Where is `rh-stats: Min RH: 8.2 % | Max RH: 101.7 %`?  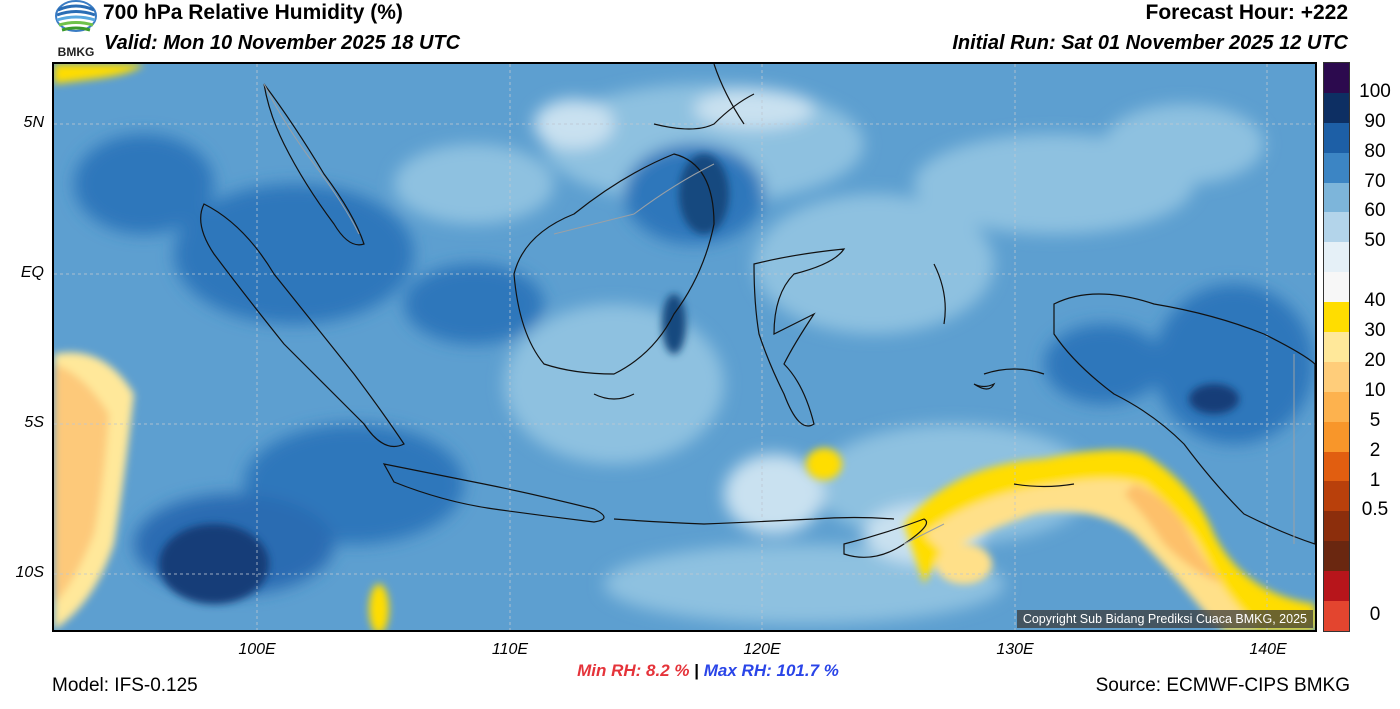 rh-stats: Min RH: 8.2 % | Max RH: 101.7 % is located at coordinates (704, 671).